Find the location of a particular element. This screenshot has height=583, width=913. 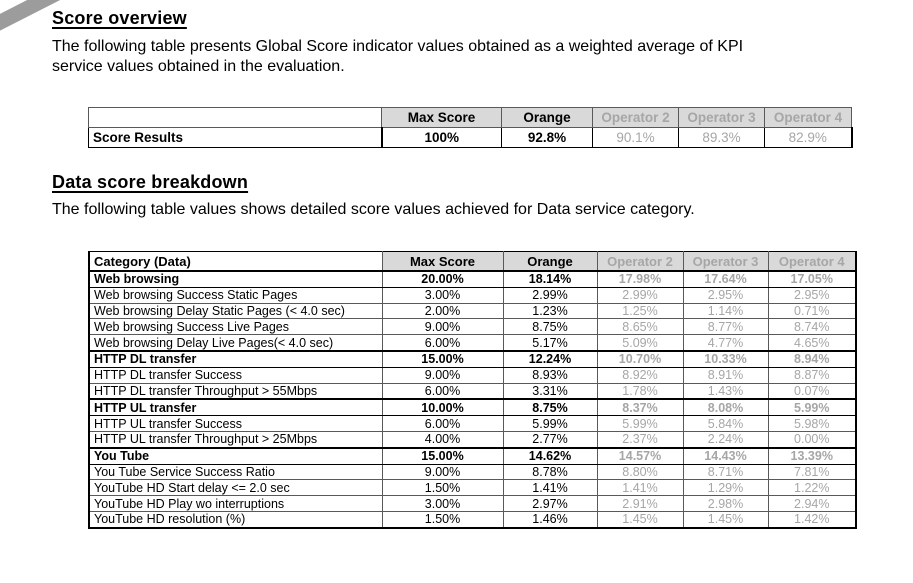

cell-value: 4.65% is located at coordinates (812, 343).